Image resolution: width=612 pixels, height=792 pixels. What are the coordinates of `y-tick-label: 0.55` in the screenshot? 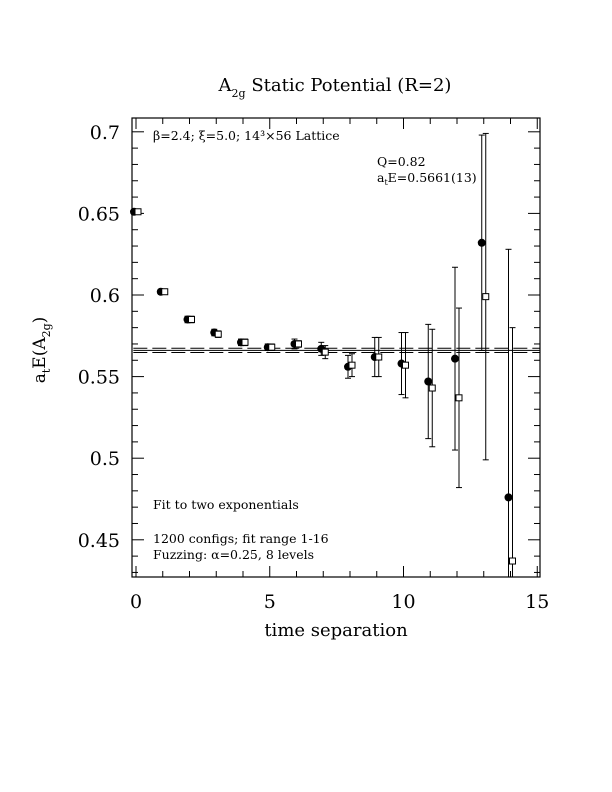 It's located at (99, 378).